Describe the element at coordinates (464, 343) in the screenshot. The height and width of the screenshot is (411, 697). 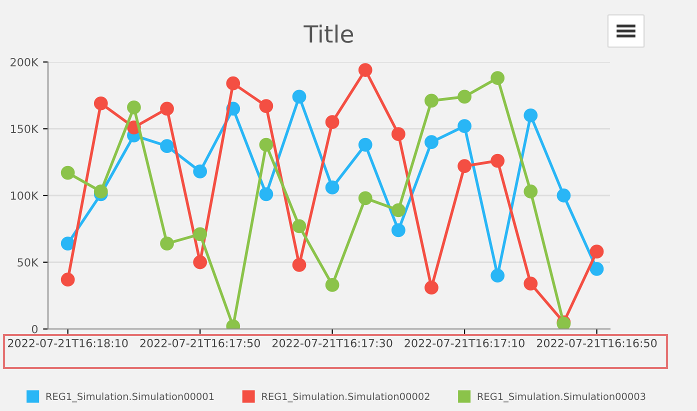
I see `x-tick-label: 2022-07-21T16:17:10` at that location.